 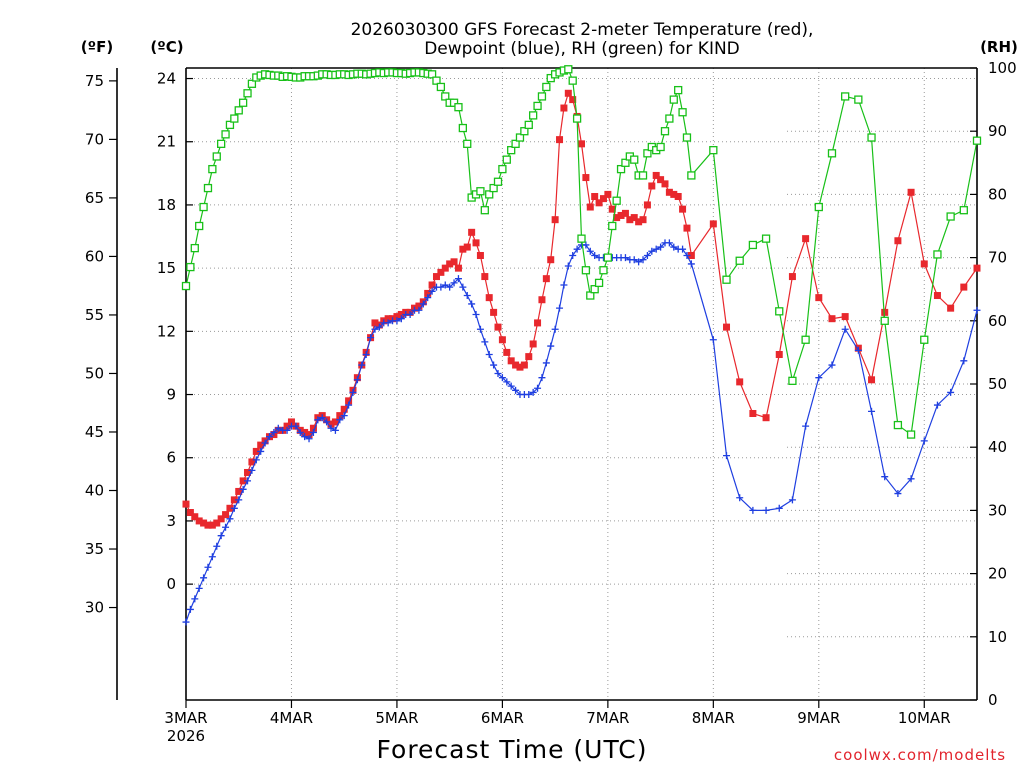 What do you see at coordinates (924, 718) in the screenshot?
I see `x-tick-label: 10MAR` at bounding box center [924, 718].